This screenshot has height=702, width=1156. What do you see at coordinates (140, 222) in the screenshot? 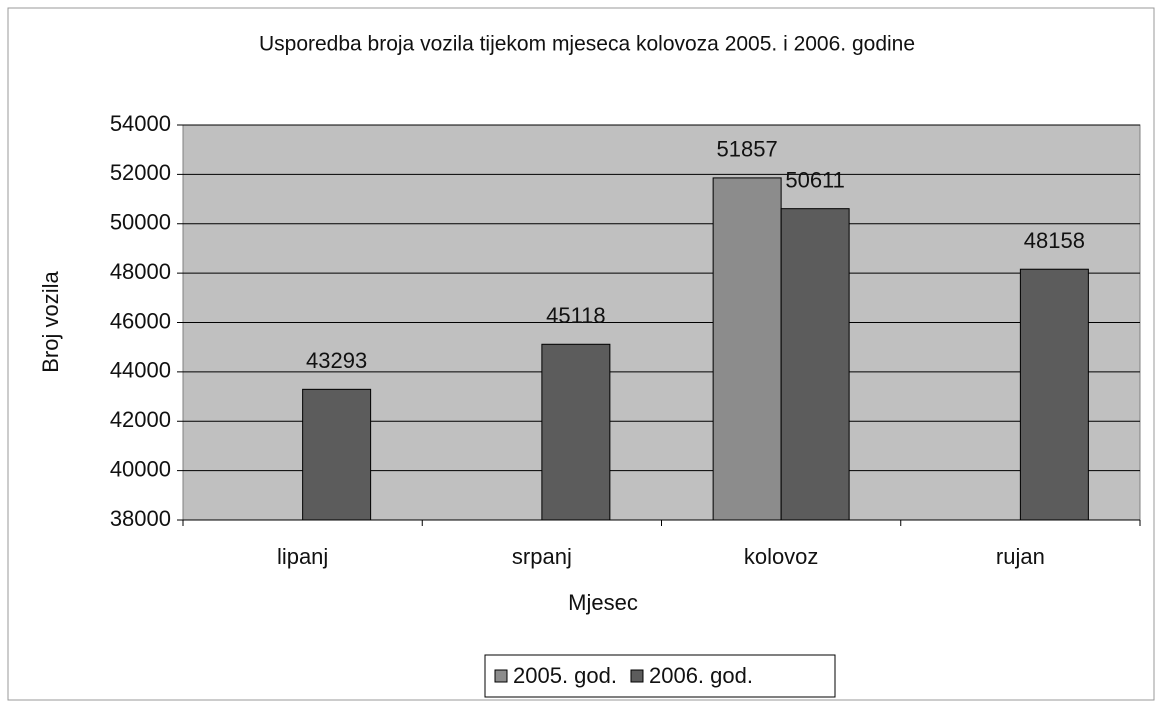
I see `y-tick-label: 50000` at bounding box center [140, 222].